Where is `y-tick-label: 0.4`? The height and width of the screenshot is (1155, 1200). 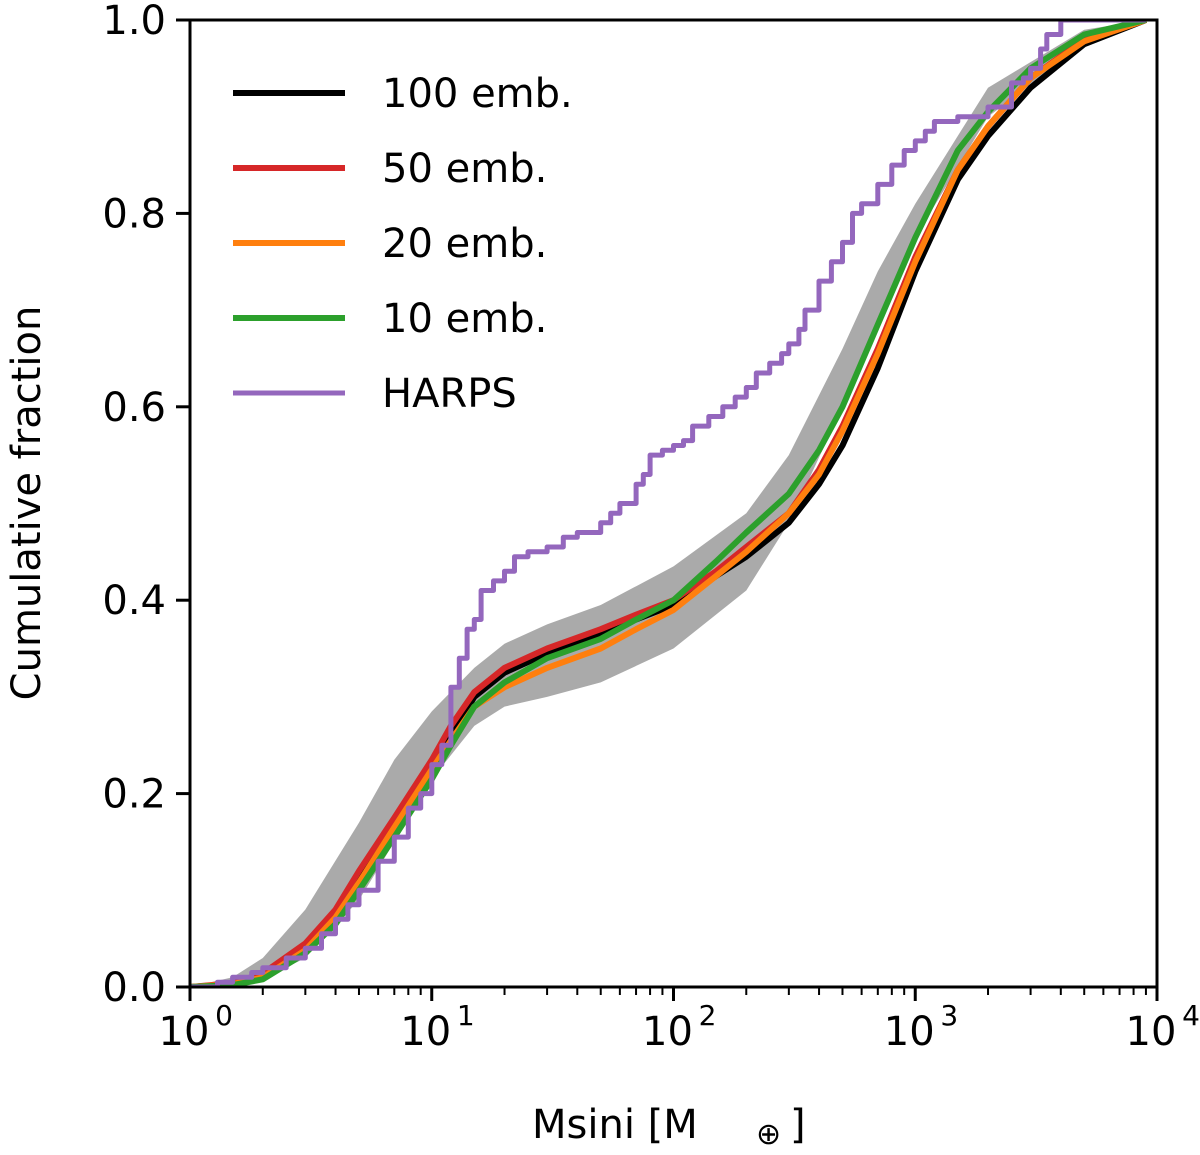 y-tick-label: 0.4 is located at coordinates (134, 601).